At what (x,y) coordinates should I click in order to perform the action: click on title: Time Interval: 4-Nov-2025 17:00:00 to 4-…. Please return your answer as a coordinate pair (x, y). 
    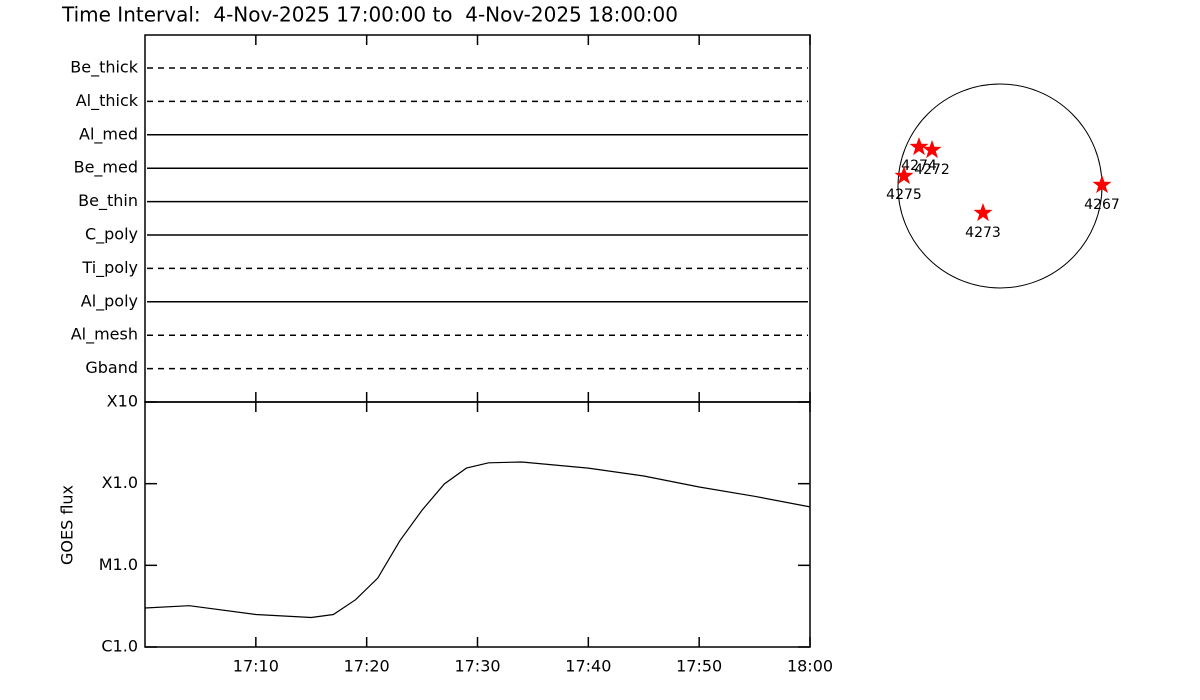
    Looking at the image, I should click on (369, 15).